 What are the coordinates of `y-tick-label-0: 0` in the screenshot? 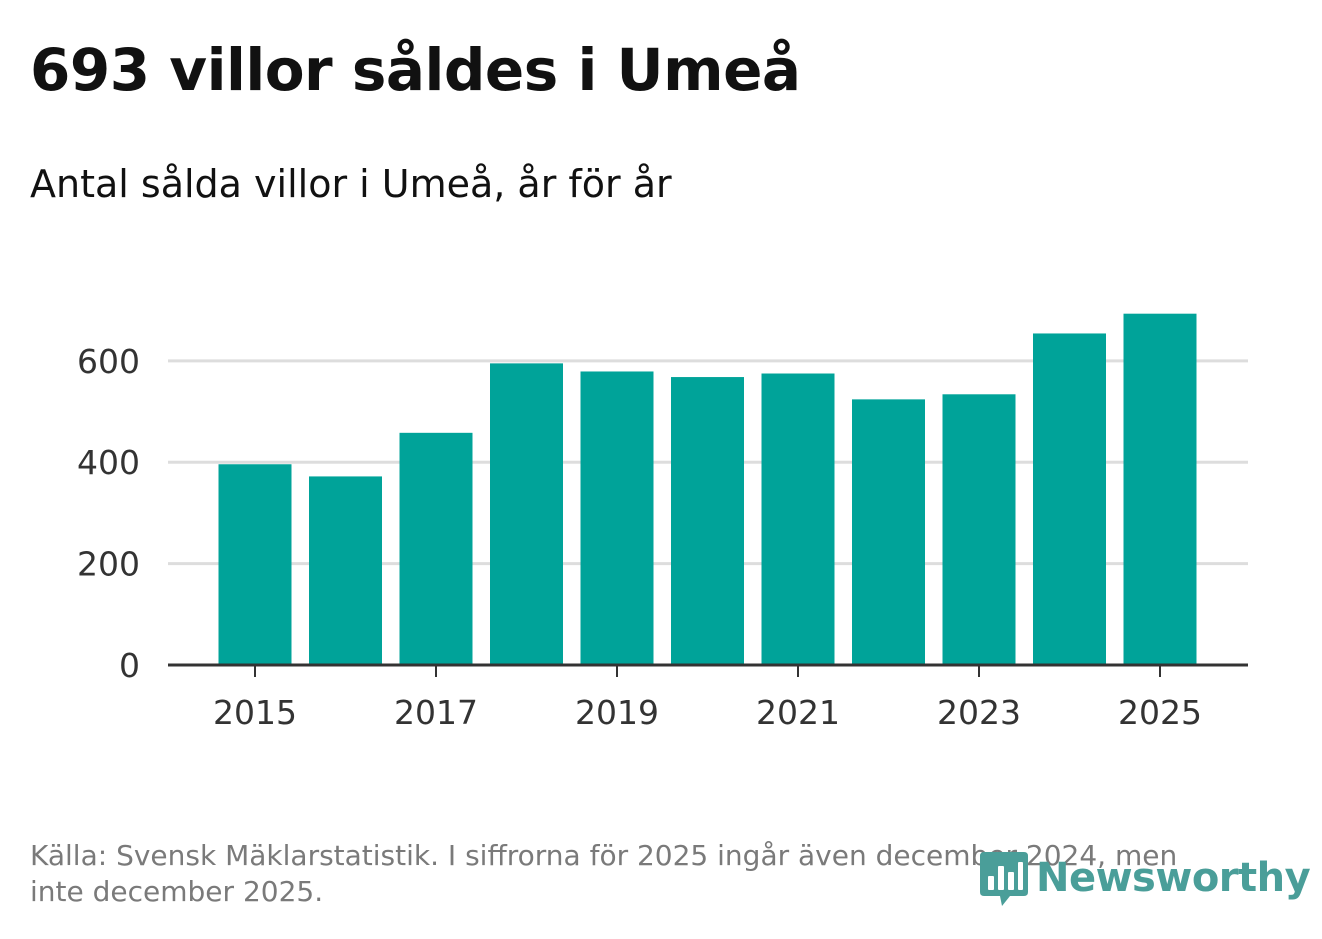 It's located at (129, 665).